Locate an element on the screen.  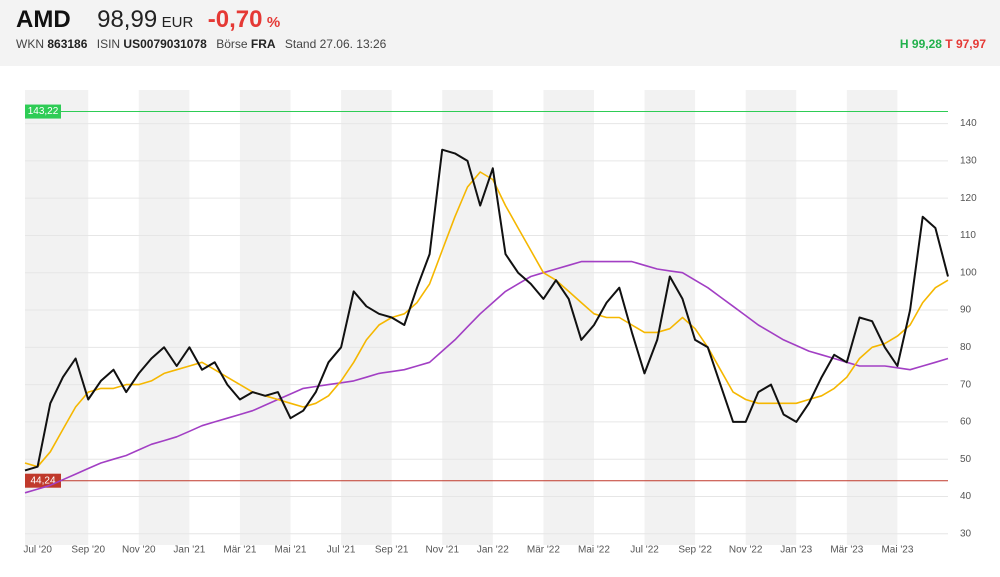
high-low: H 99,28 T 97,97 is located at coordinates (943, 44).